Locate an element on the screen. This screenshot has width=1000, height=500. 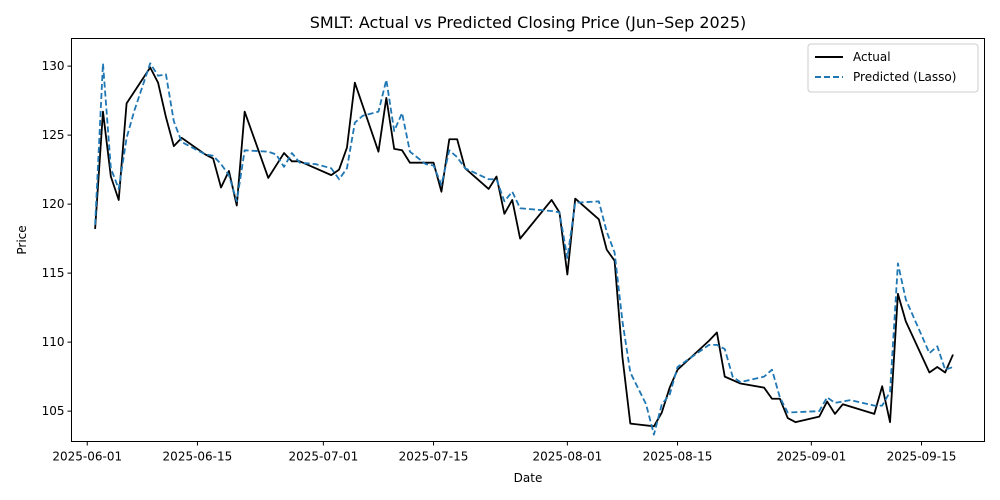
legend-box is located at coordinates (893, 68).